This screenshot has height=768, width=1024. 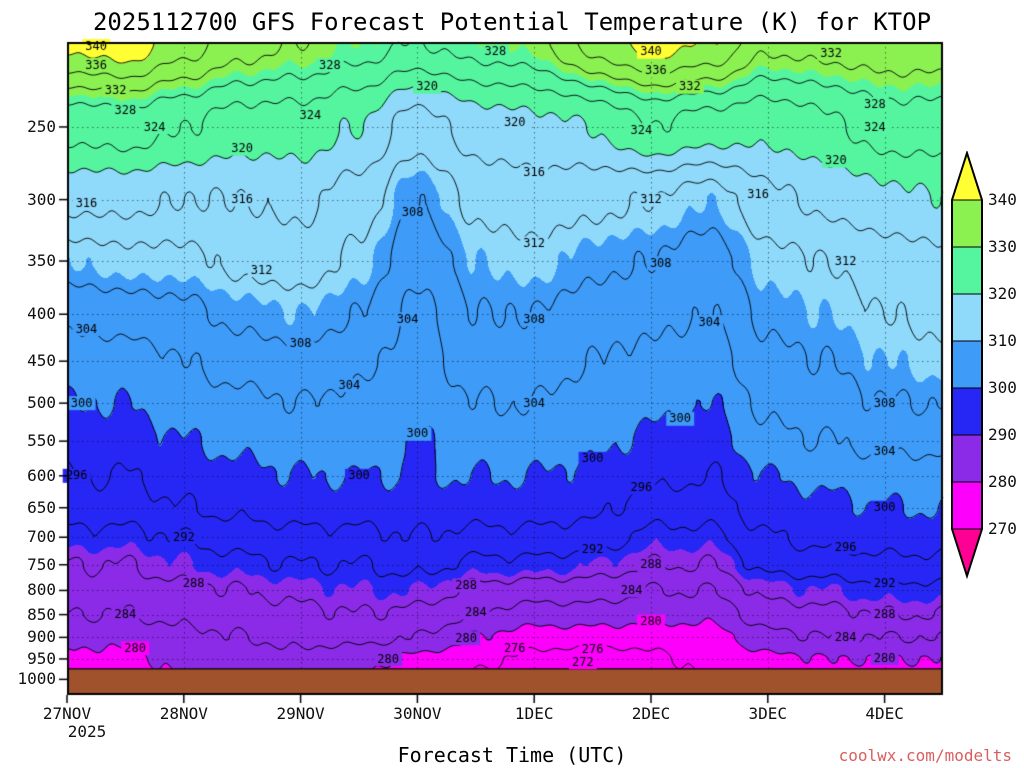 What do you see at coordinates (417, 713) in the screenshot?
I see `x-tick-label: 30NOV` at bounding box center [417, 713].